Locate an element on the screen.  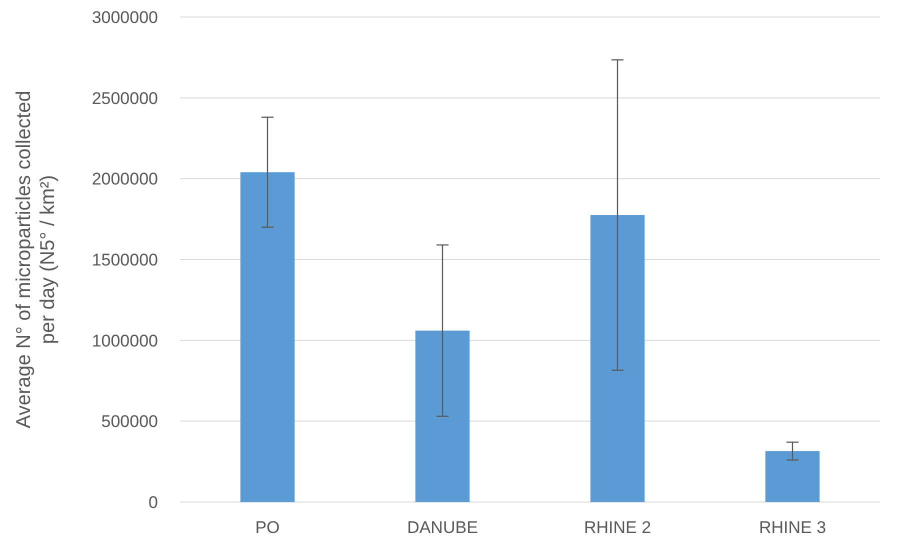
y-tick-label: 1000000 is located at coordinates (125, 340).